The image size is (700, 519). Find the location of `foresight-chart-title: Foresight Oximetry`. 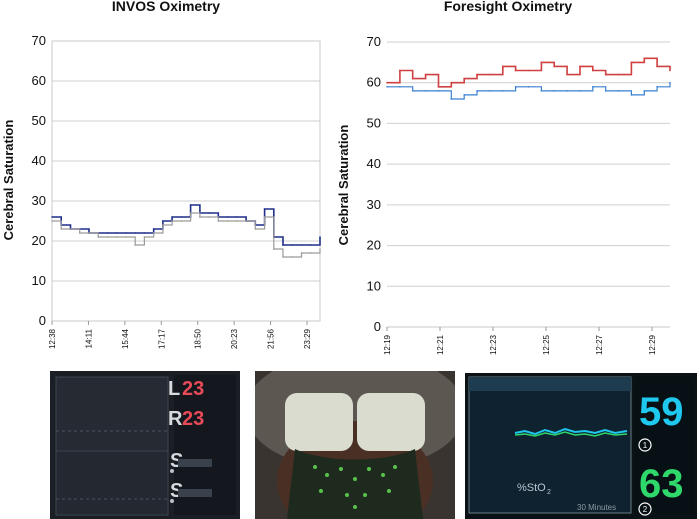

foresight-chart-title: Foresight Oximetry is located at coordinates (508, 7).